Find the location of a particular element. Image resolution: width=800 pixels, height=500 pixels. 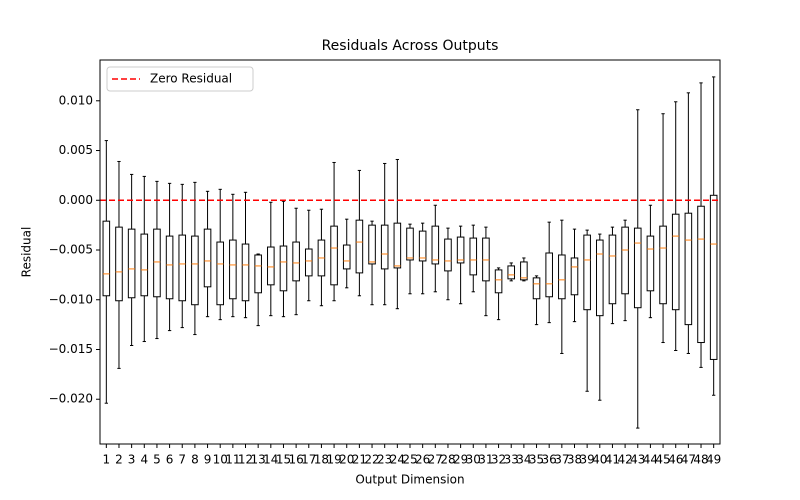

legend-box is located at coordinates (180, 79).